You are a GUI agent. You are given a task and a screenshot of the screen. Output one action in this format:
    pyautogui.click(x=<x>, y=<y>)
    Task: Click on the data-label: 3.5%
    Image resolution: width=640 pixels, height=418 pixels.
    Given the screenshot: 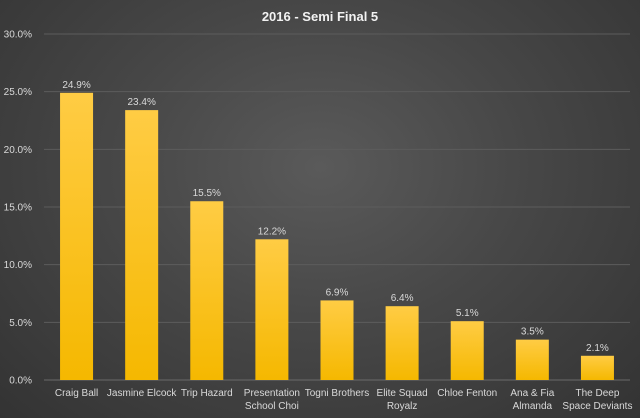 What is the action you would take?
    pyautogui.click(x=532, y=332)
    